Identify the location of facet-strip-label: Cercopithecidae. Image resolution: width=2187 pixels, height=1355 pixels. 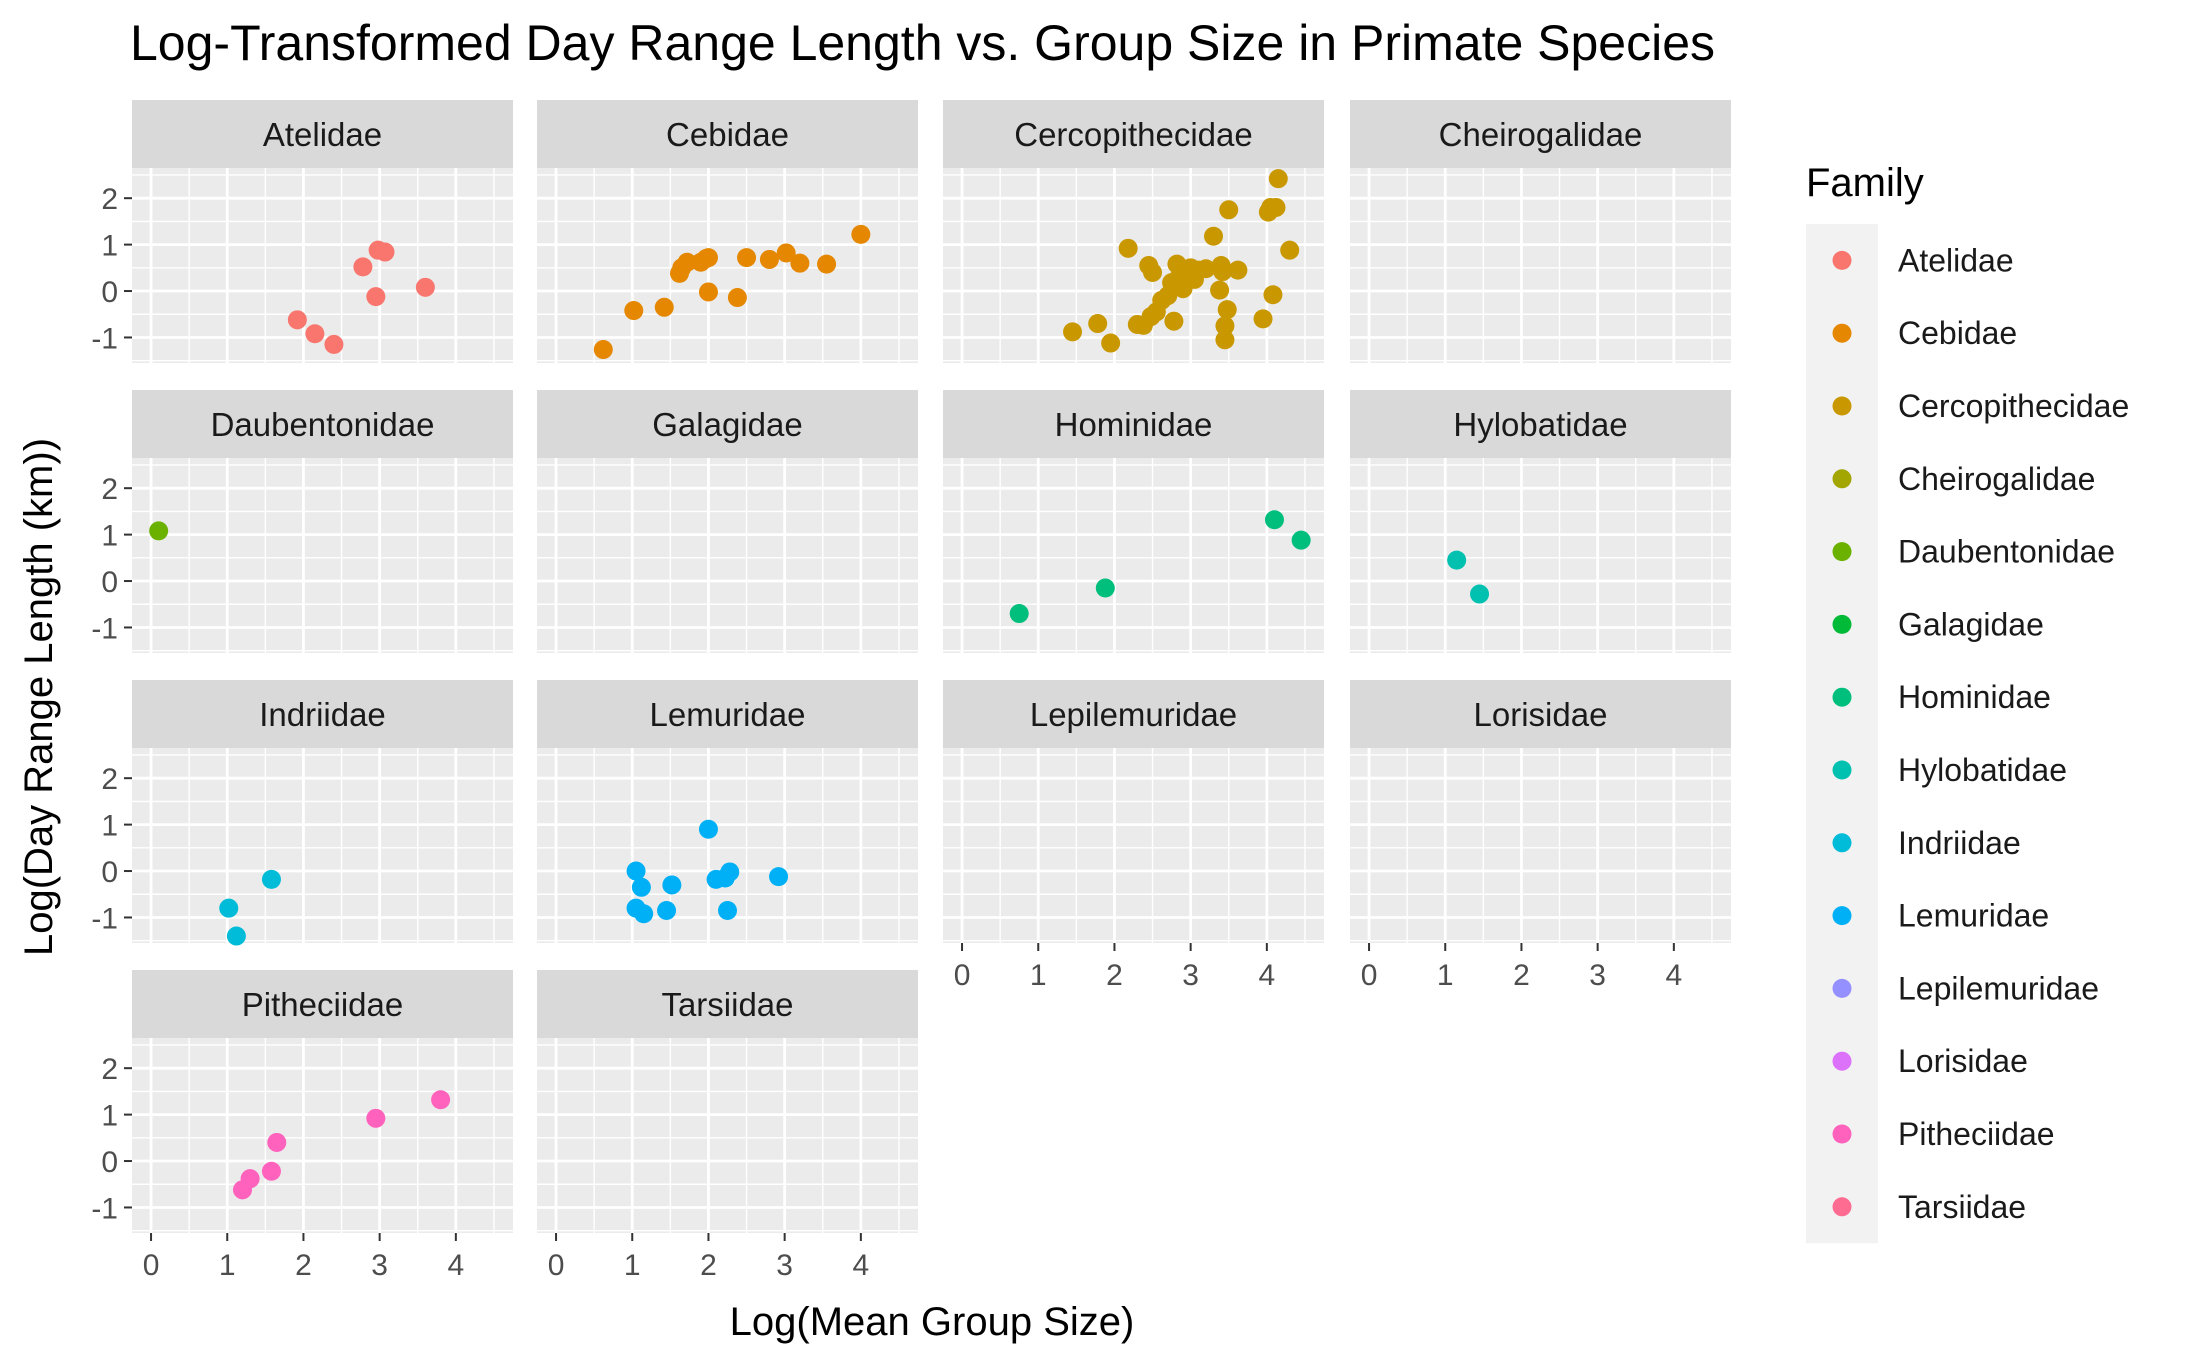
(1133, 134).